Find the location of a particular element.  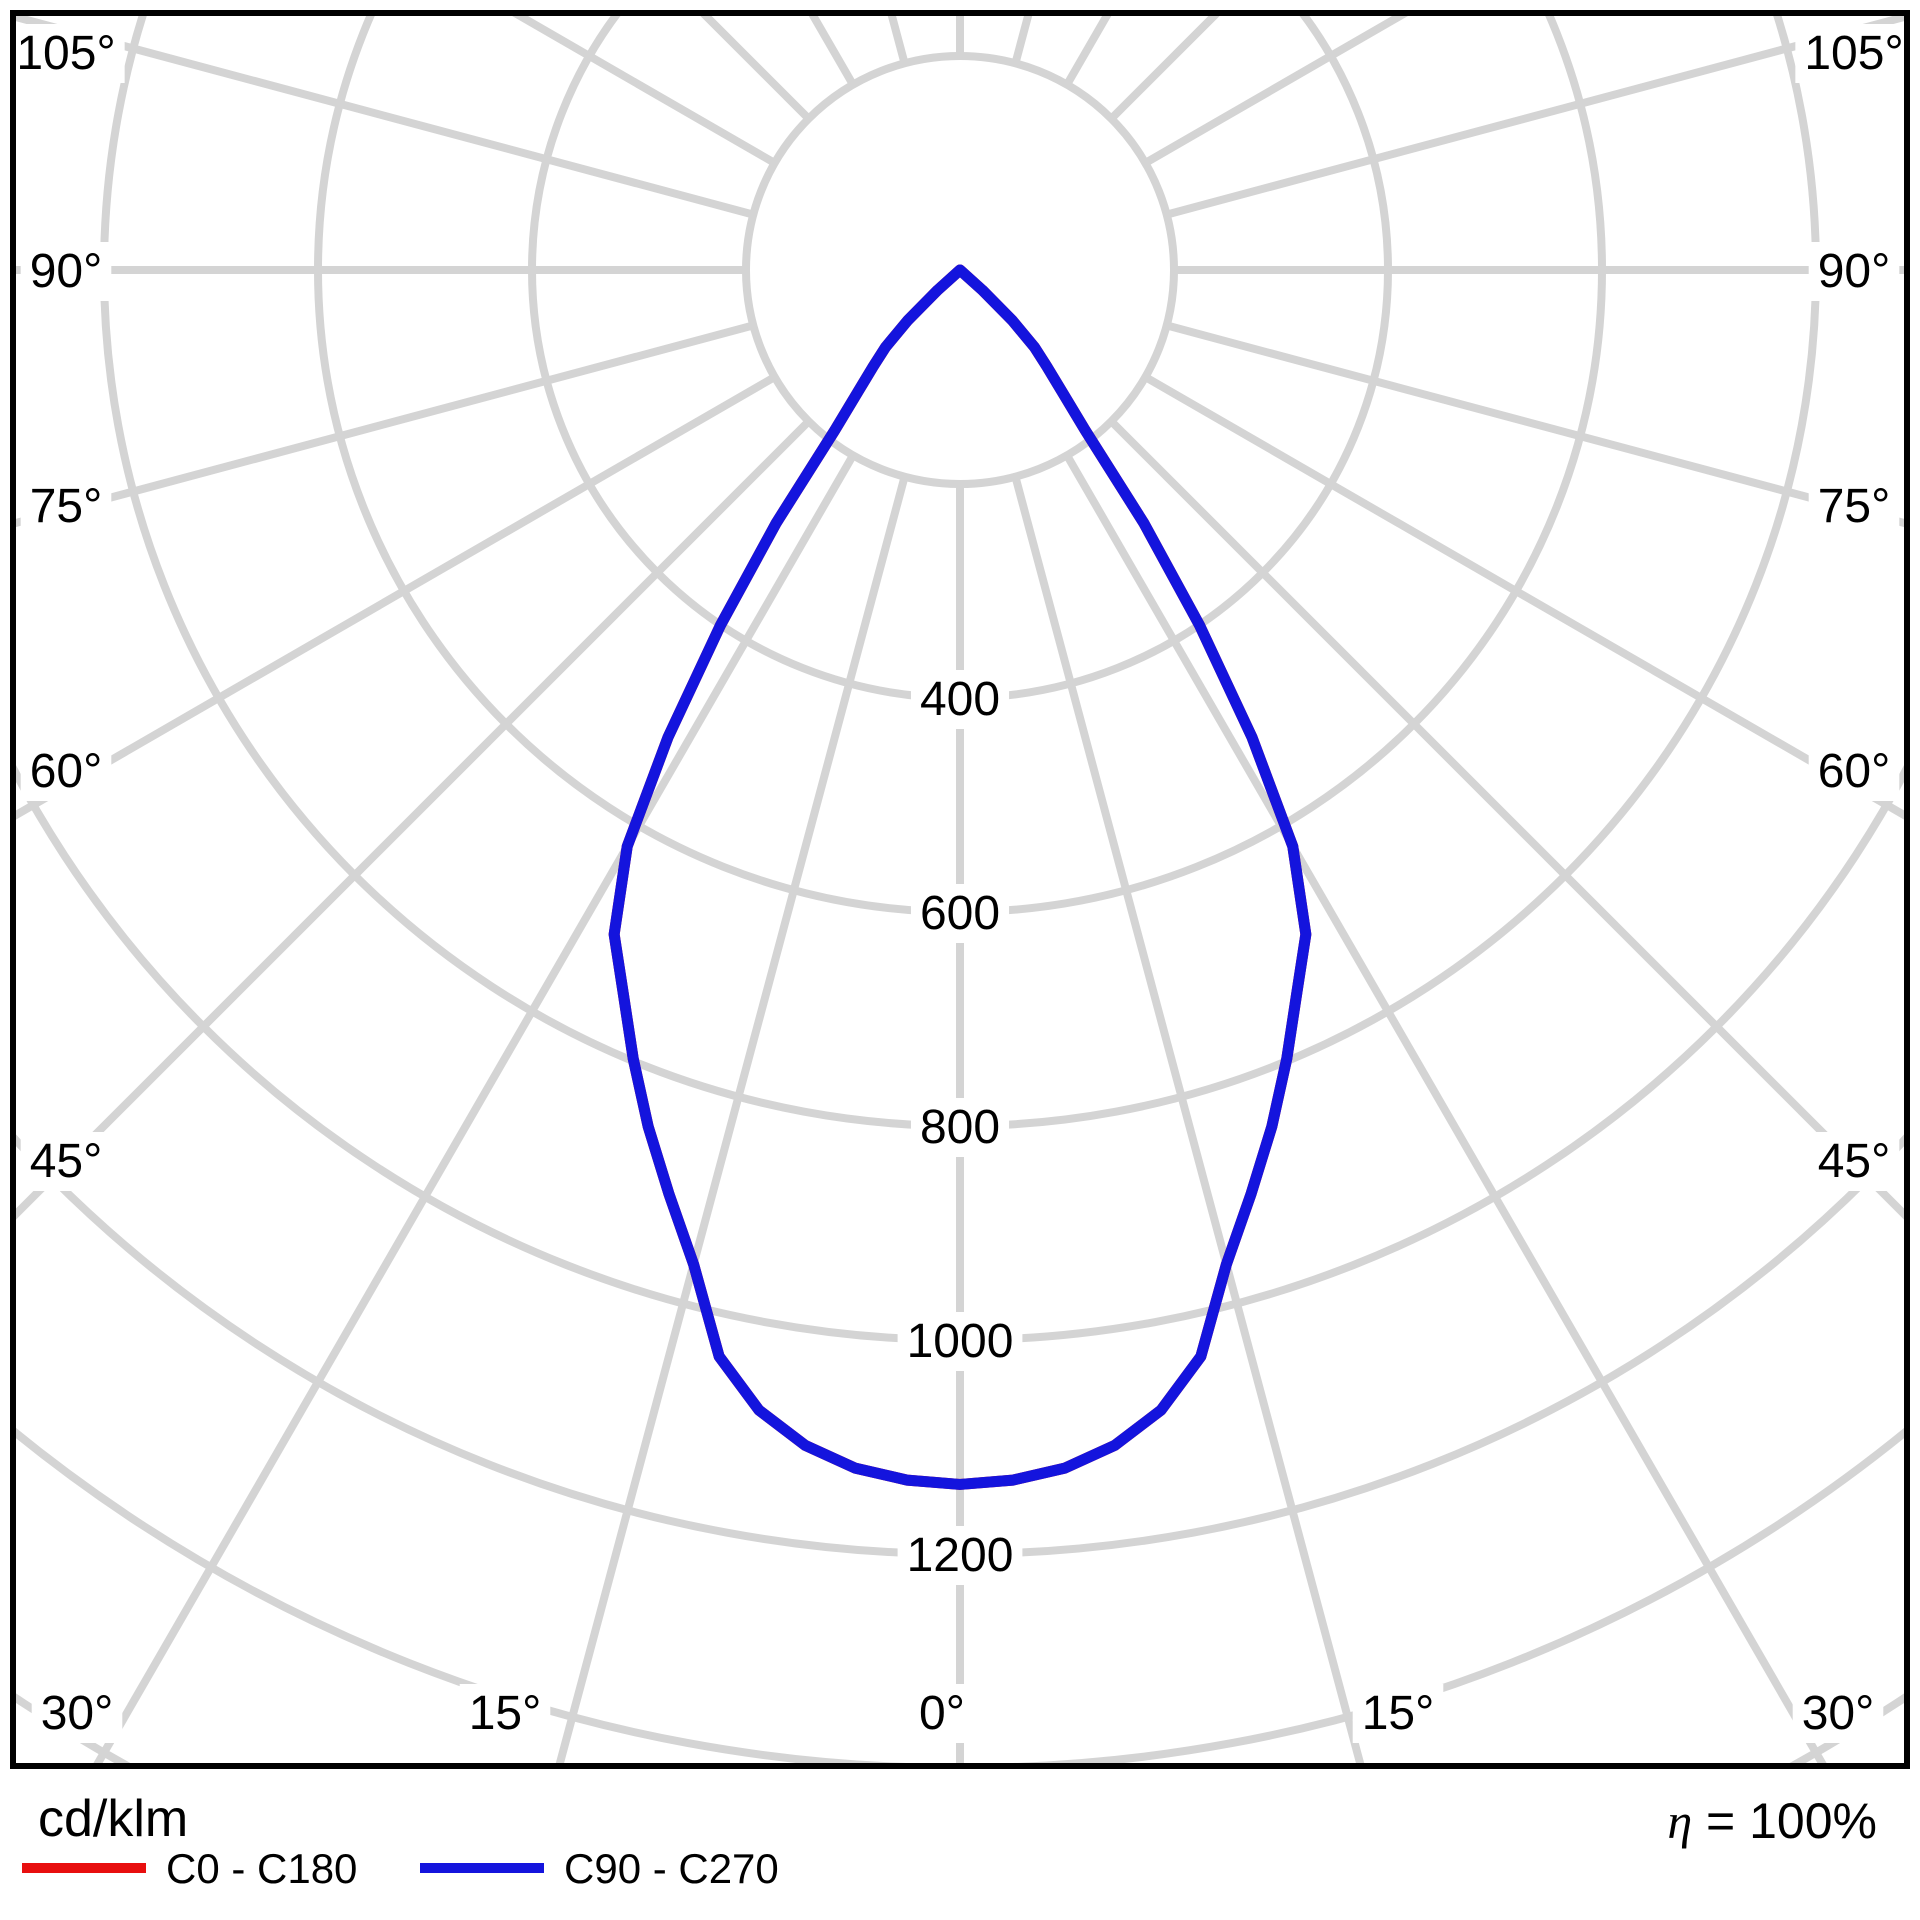

ring-label-400-backdrop is located at coordinates (960, 699).